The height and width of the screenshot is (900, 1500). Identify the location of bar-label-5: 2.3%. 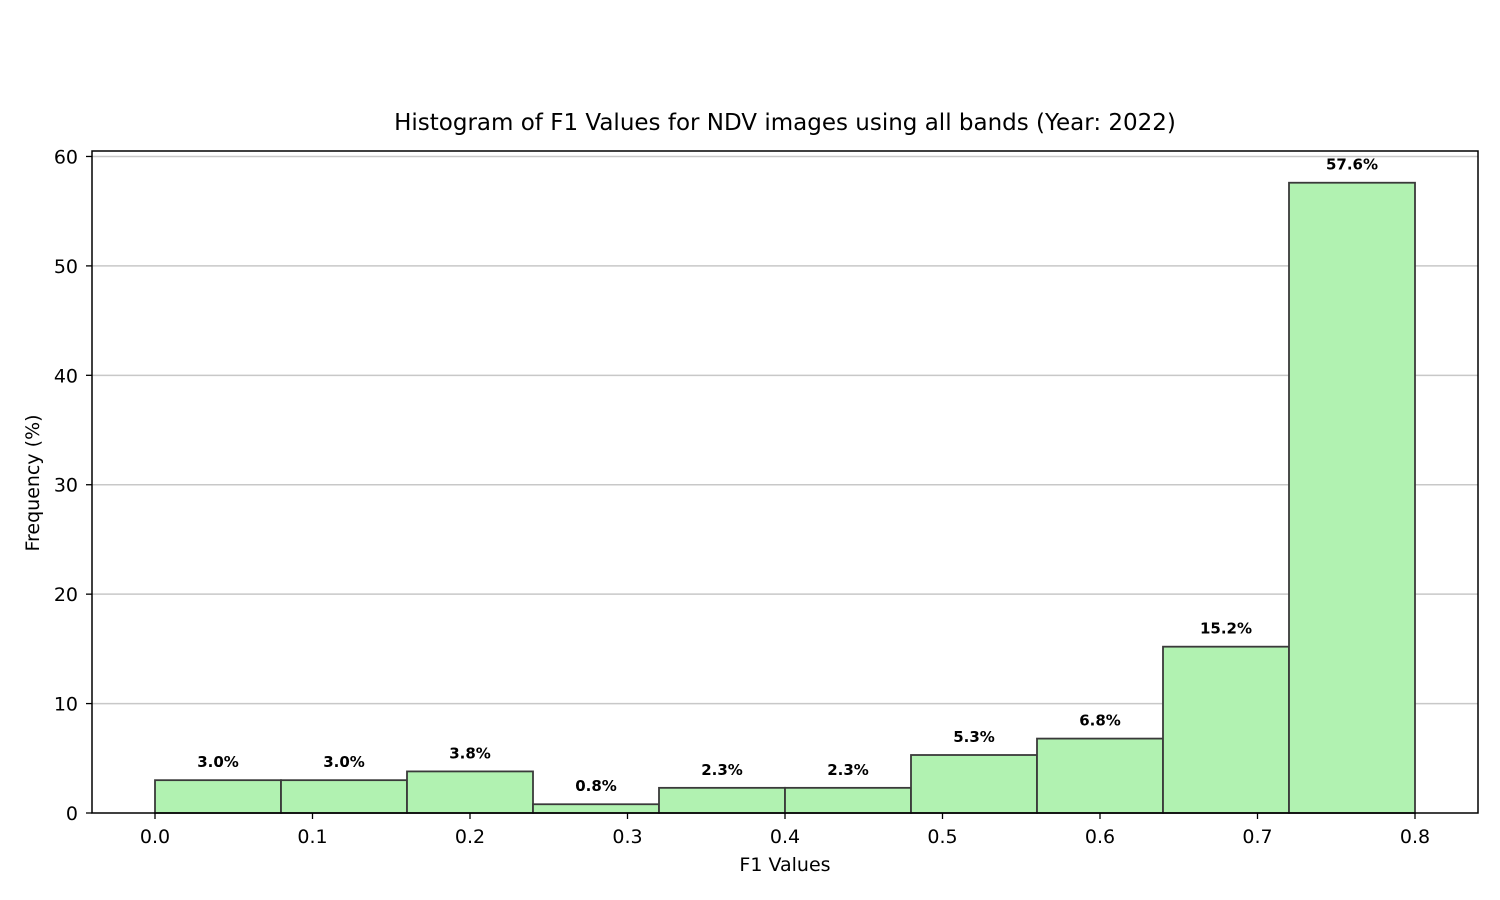
(848, 770).